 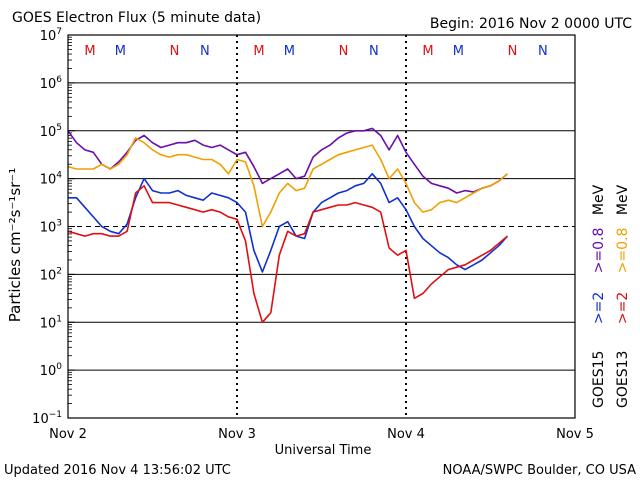 What do you see at coordinates (623, 199) in the screenshot?
I see `legend-mev-label-2: MeV` at bounding box center [623, 199].